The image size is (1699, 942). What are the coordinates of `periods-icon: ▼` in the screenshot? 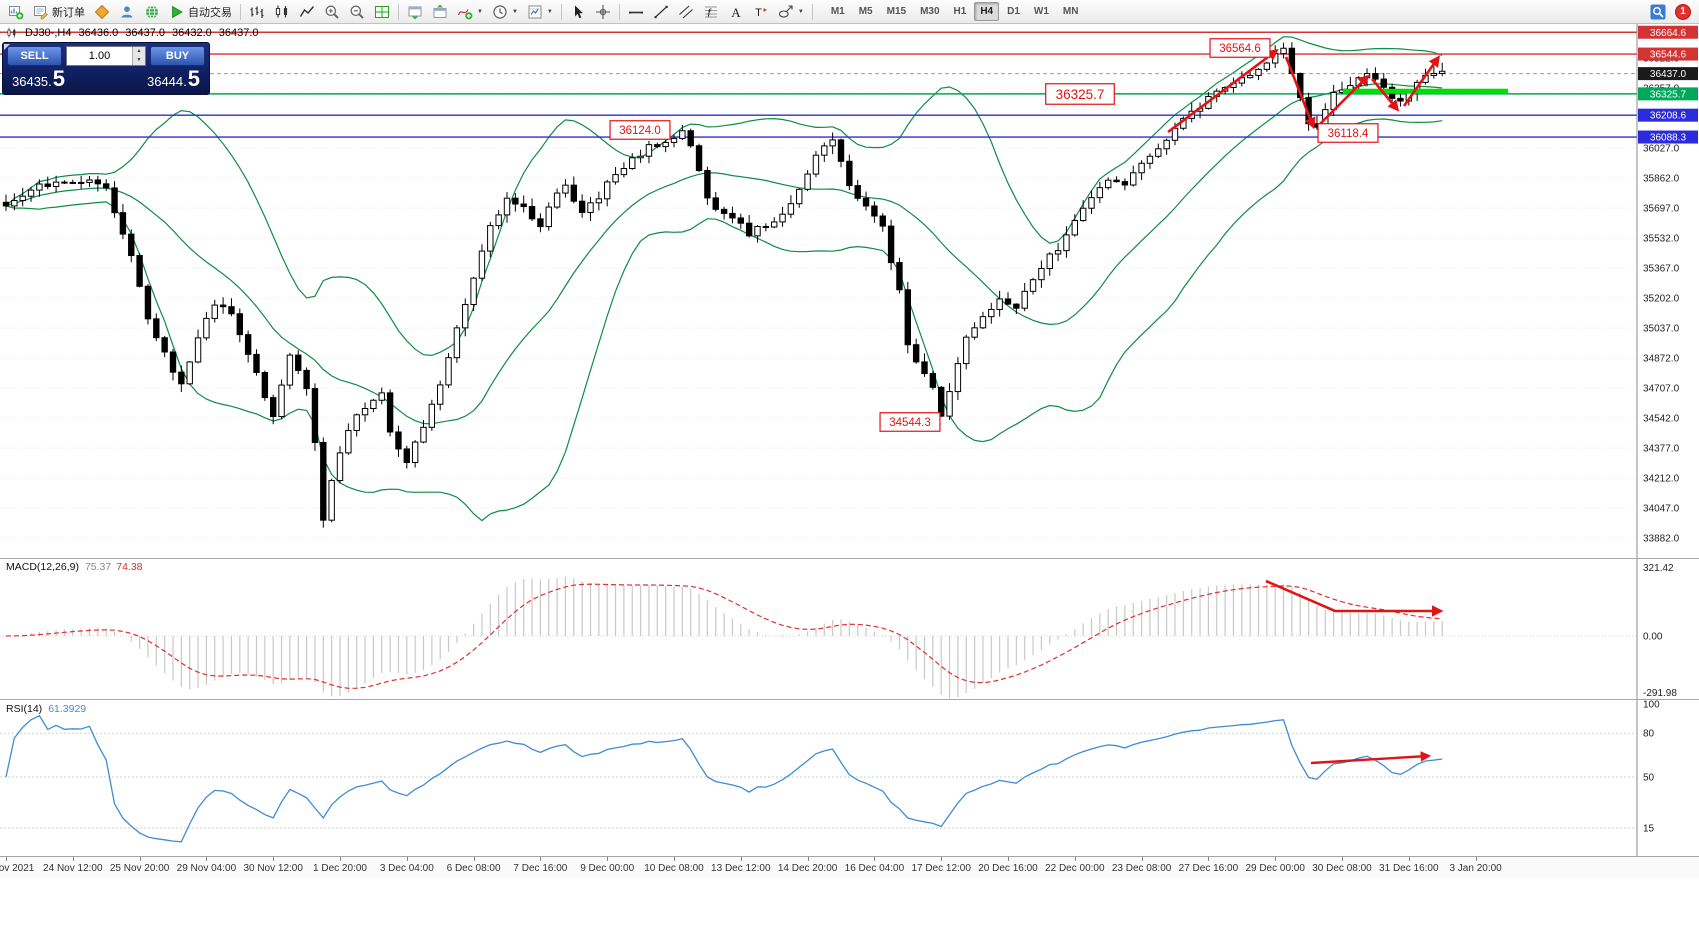 It's located at (505, 12).